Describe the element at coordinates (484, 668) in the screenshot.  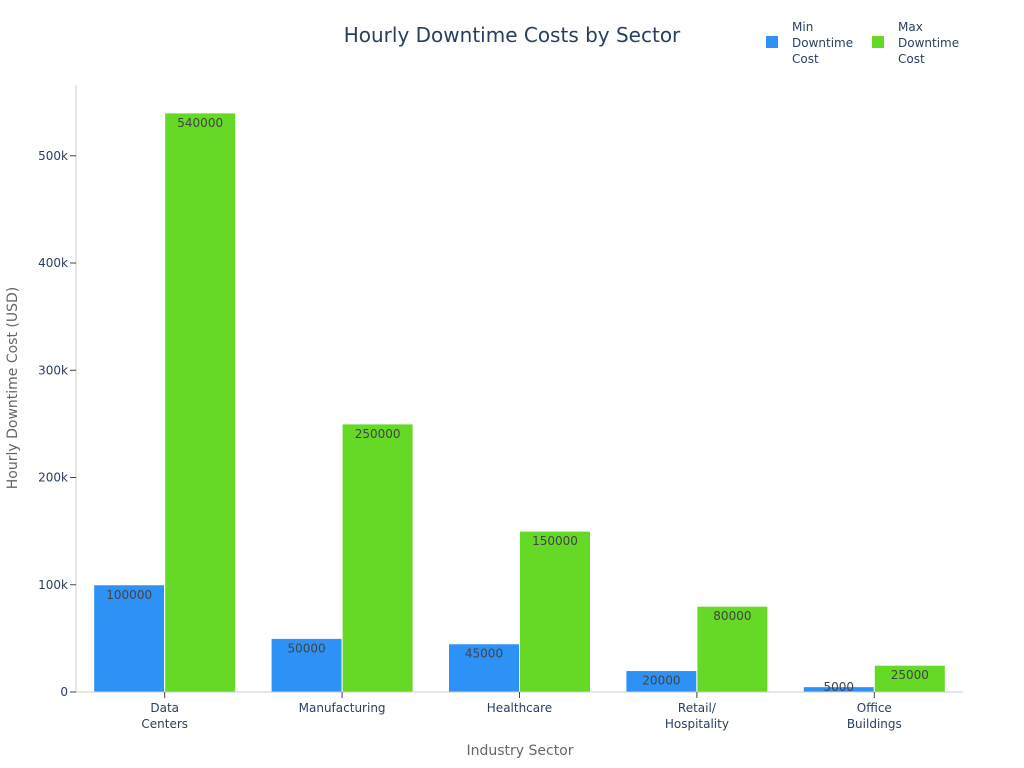
I see `bar-min-downtime-cost-healthcare` at that location.